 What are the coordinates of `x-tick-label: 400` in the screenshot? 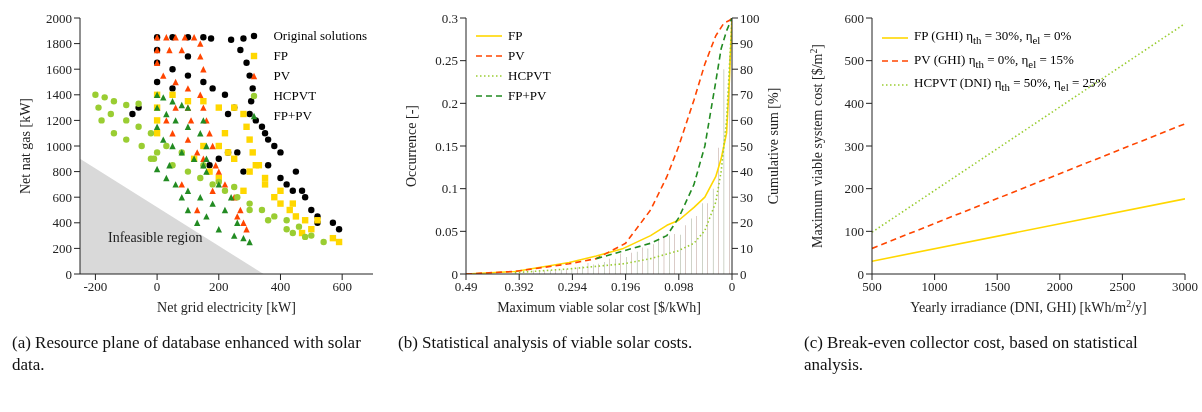 It's located at (280, 287).